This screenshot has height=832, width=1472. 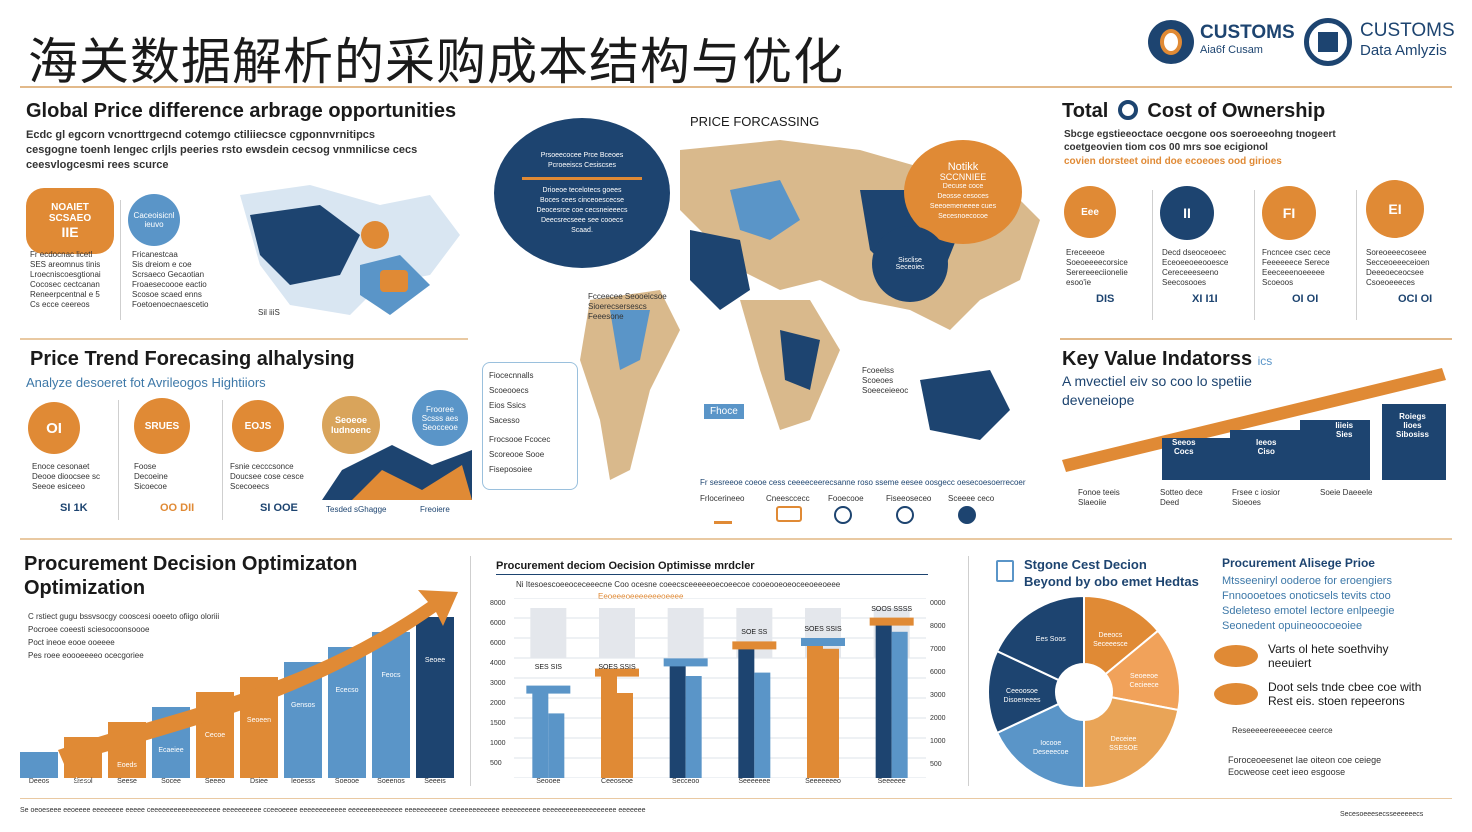 What do you see at coordinates (548, 633) in the screenshot?
I see `matrix-target-bar` at bounding box center [548, 633].